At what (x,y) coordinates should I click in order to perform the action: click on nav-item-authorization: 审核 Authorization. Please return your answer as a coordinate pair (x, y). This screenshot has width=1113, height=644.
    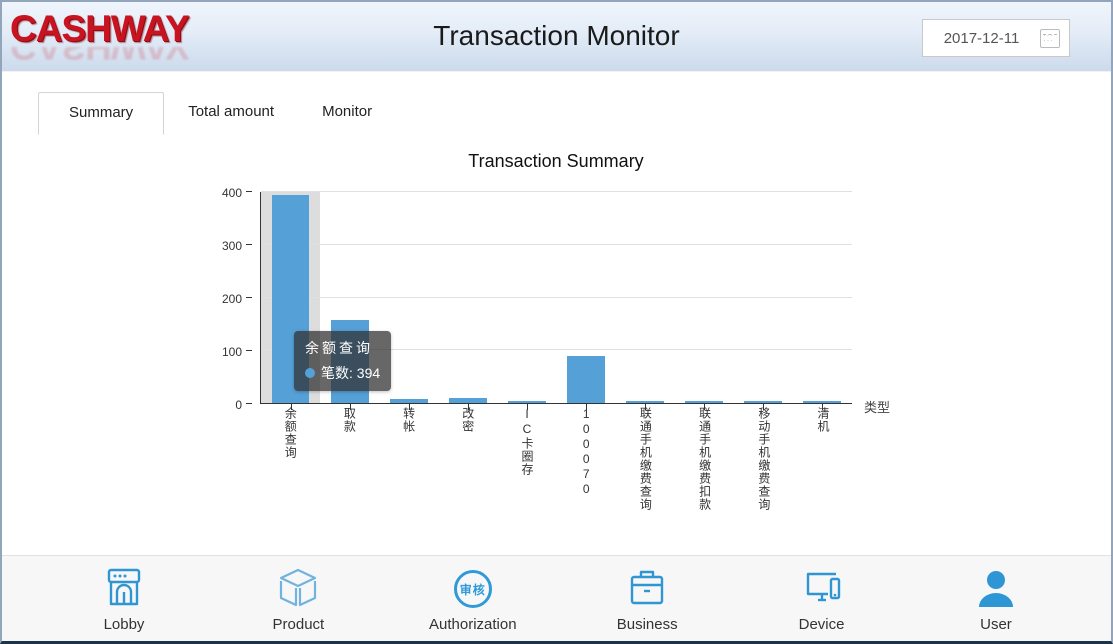
    Looking at the image, I should click on (473, 598).